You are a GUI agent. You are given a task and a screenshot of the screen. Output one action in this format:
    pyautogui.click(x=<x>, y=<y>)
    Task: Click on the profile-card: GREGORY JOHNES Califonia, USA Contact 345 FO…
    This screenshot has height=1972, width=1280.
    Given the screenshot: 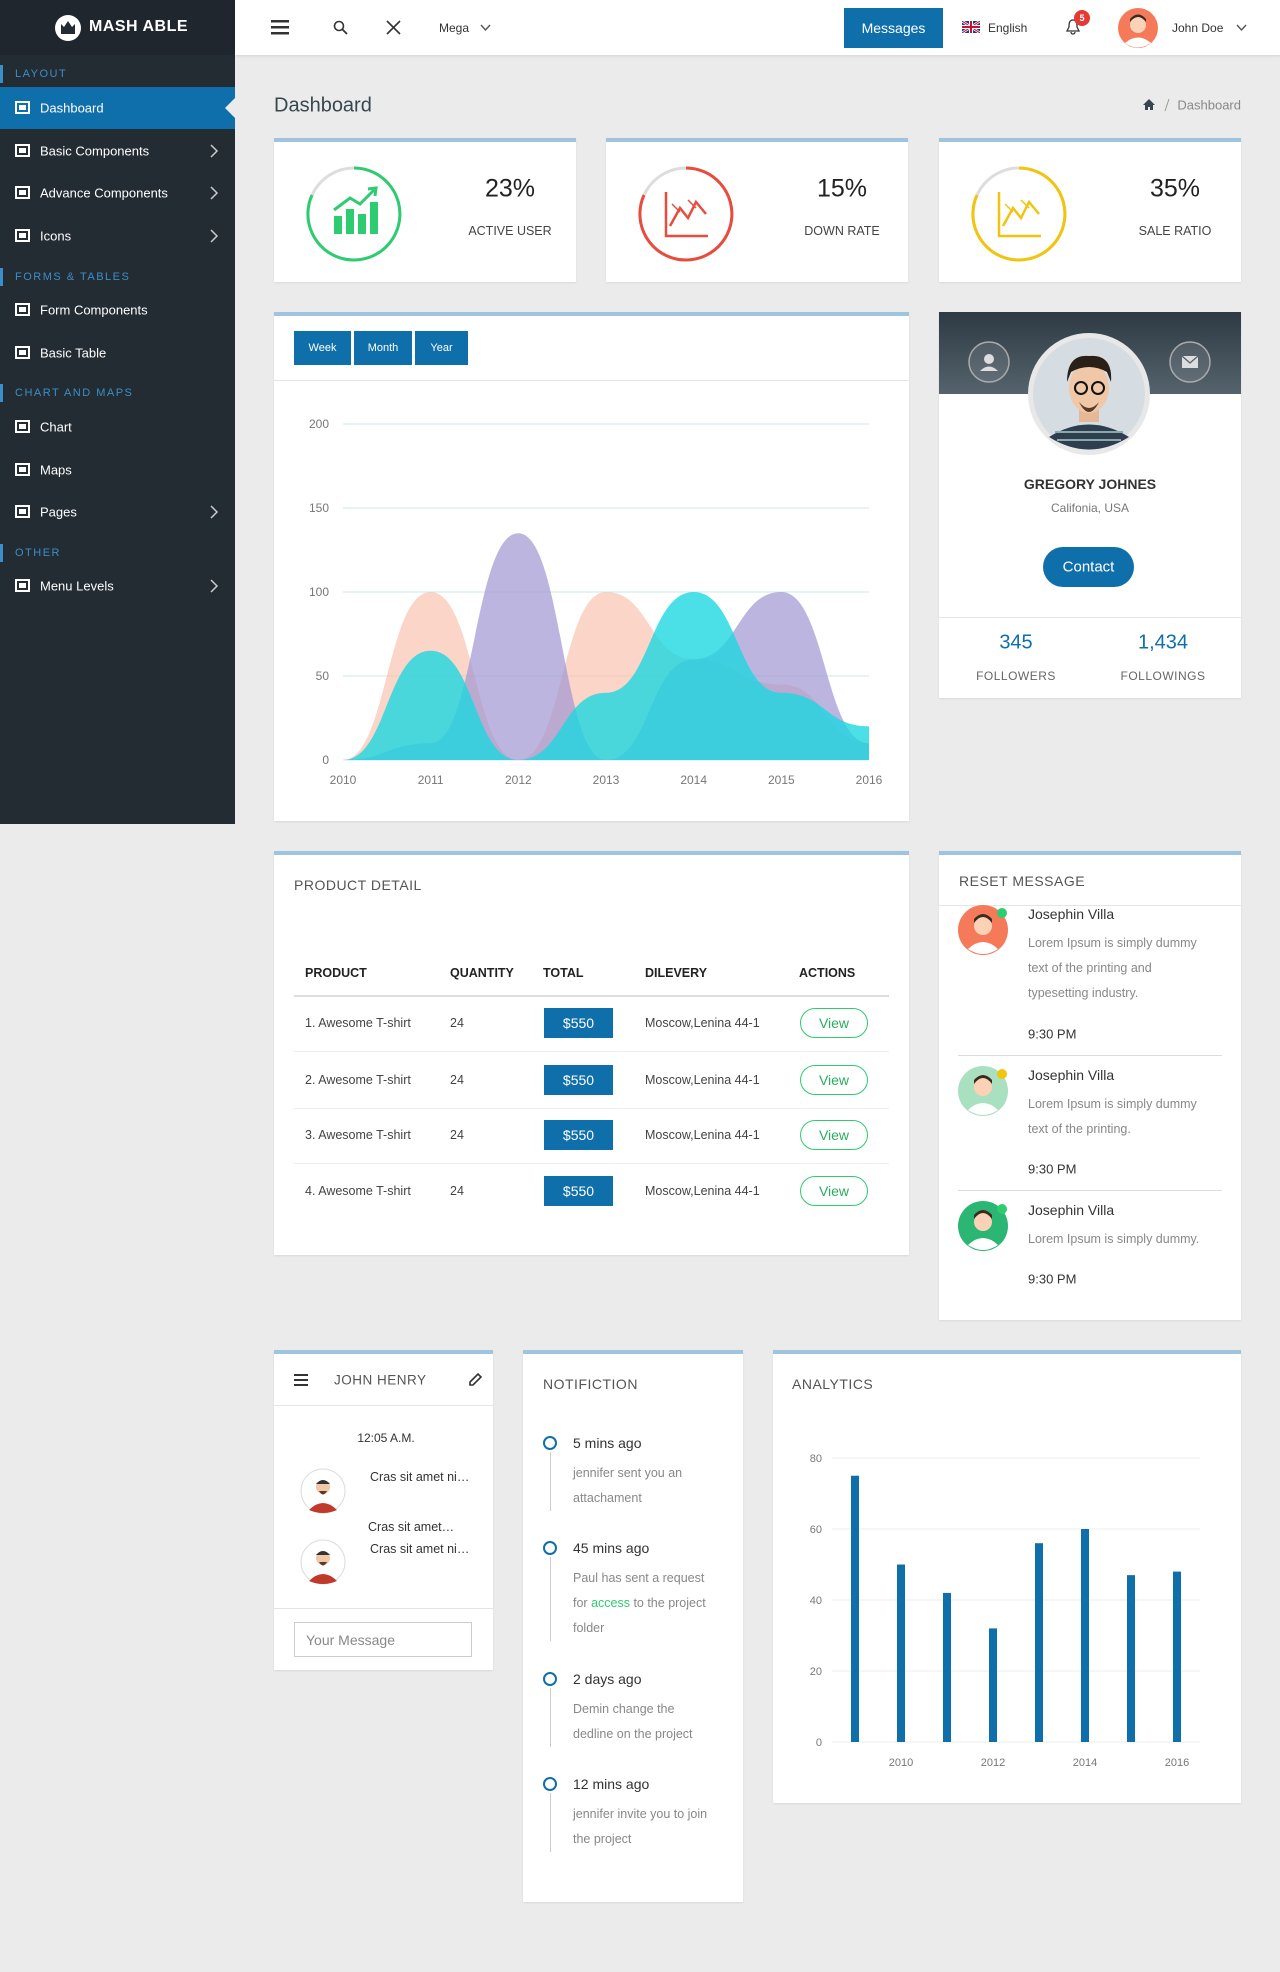 What is the action you would take?
    pyautogui.click(x=1090, y=505)
    